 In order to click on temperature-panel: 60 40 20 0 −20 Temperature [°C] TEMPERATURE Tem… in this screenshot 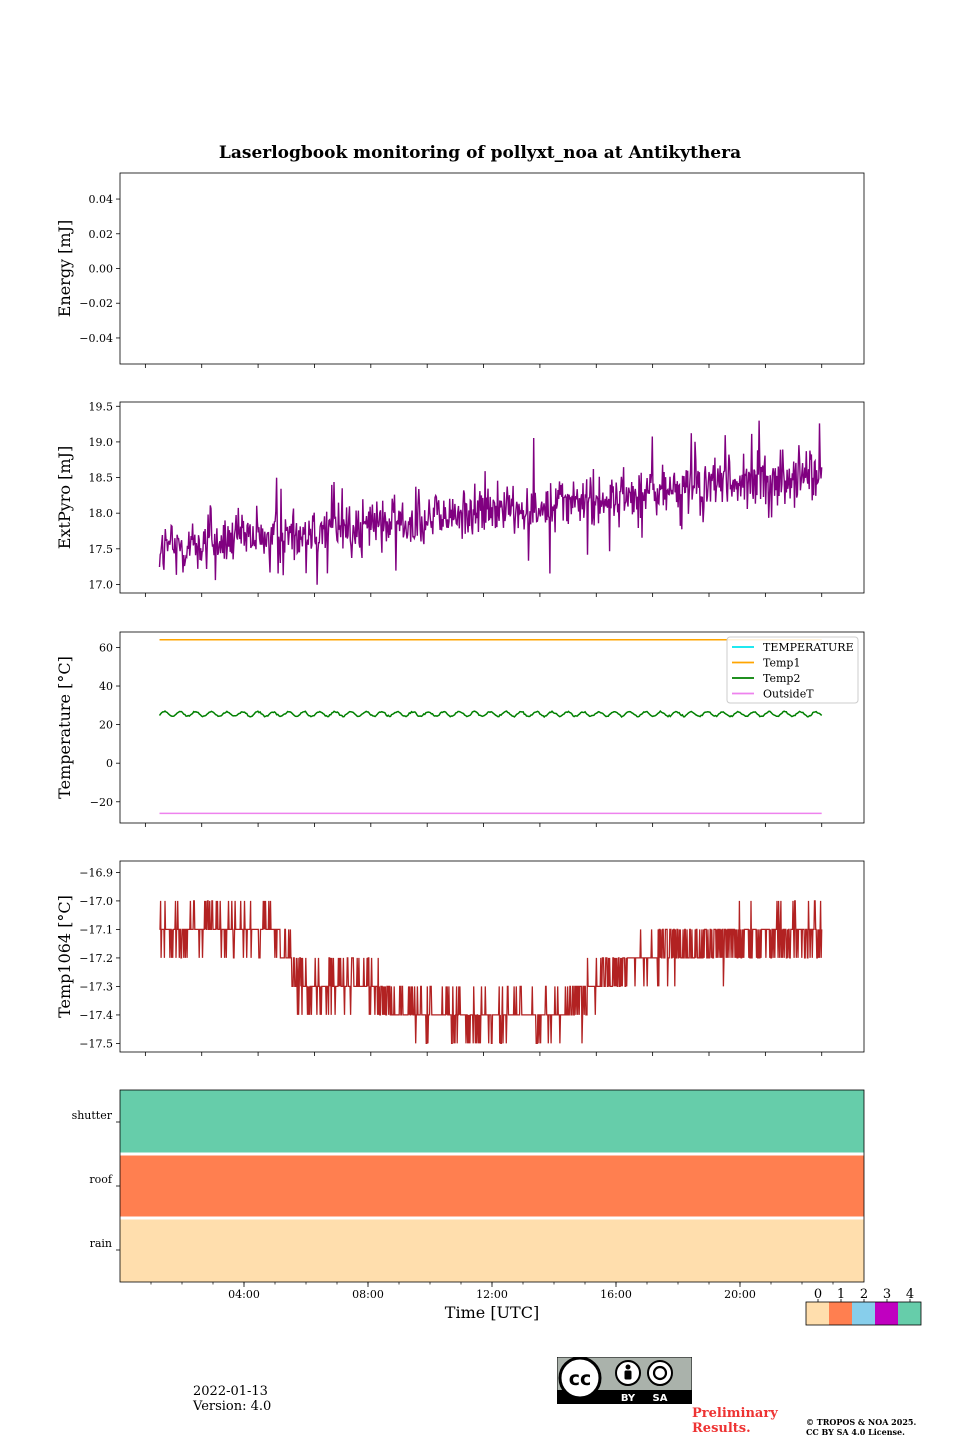, I will do `click(460, 729)`.